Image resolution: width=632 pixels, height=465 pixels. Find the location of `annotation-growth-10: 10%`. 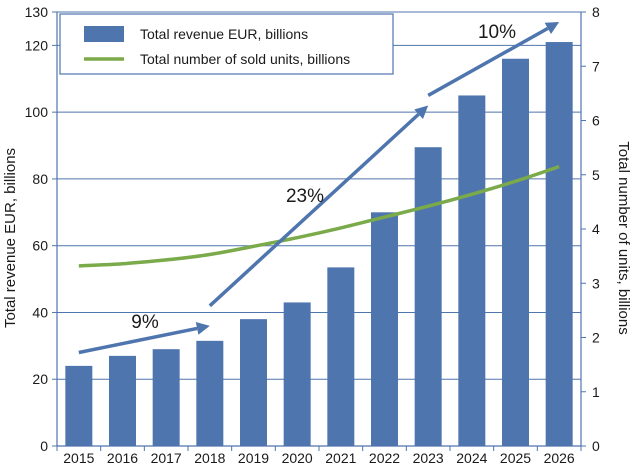

annotation-growth-10: 10% is located at coordinates (497, 32).